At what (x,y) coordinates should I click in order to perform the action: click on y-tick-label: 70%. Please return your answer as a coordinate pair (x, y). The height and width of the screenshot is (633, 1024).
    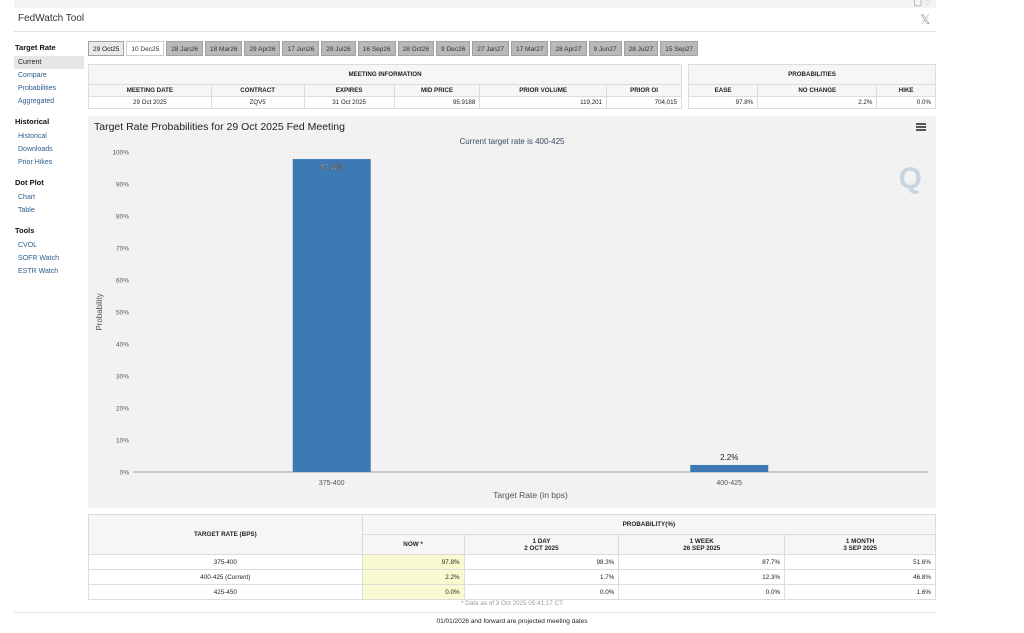
    Looking at the image, I should click on (122, 249).